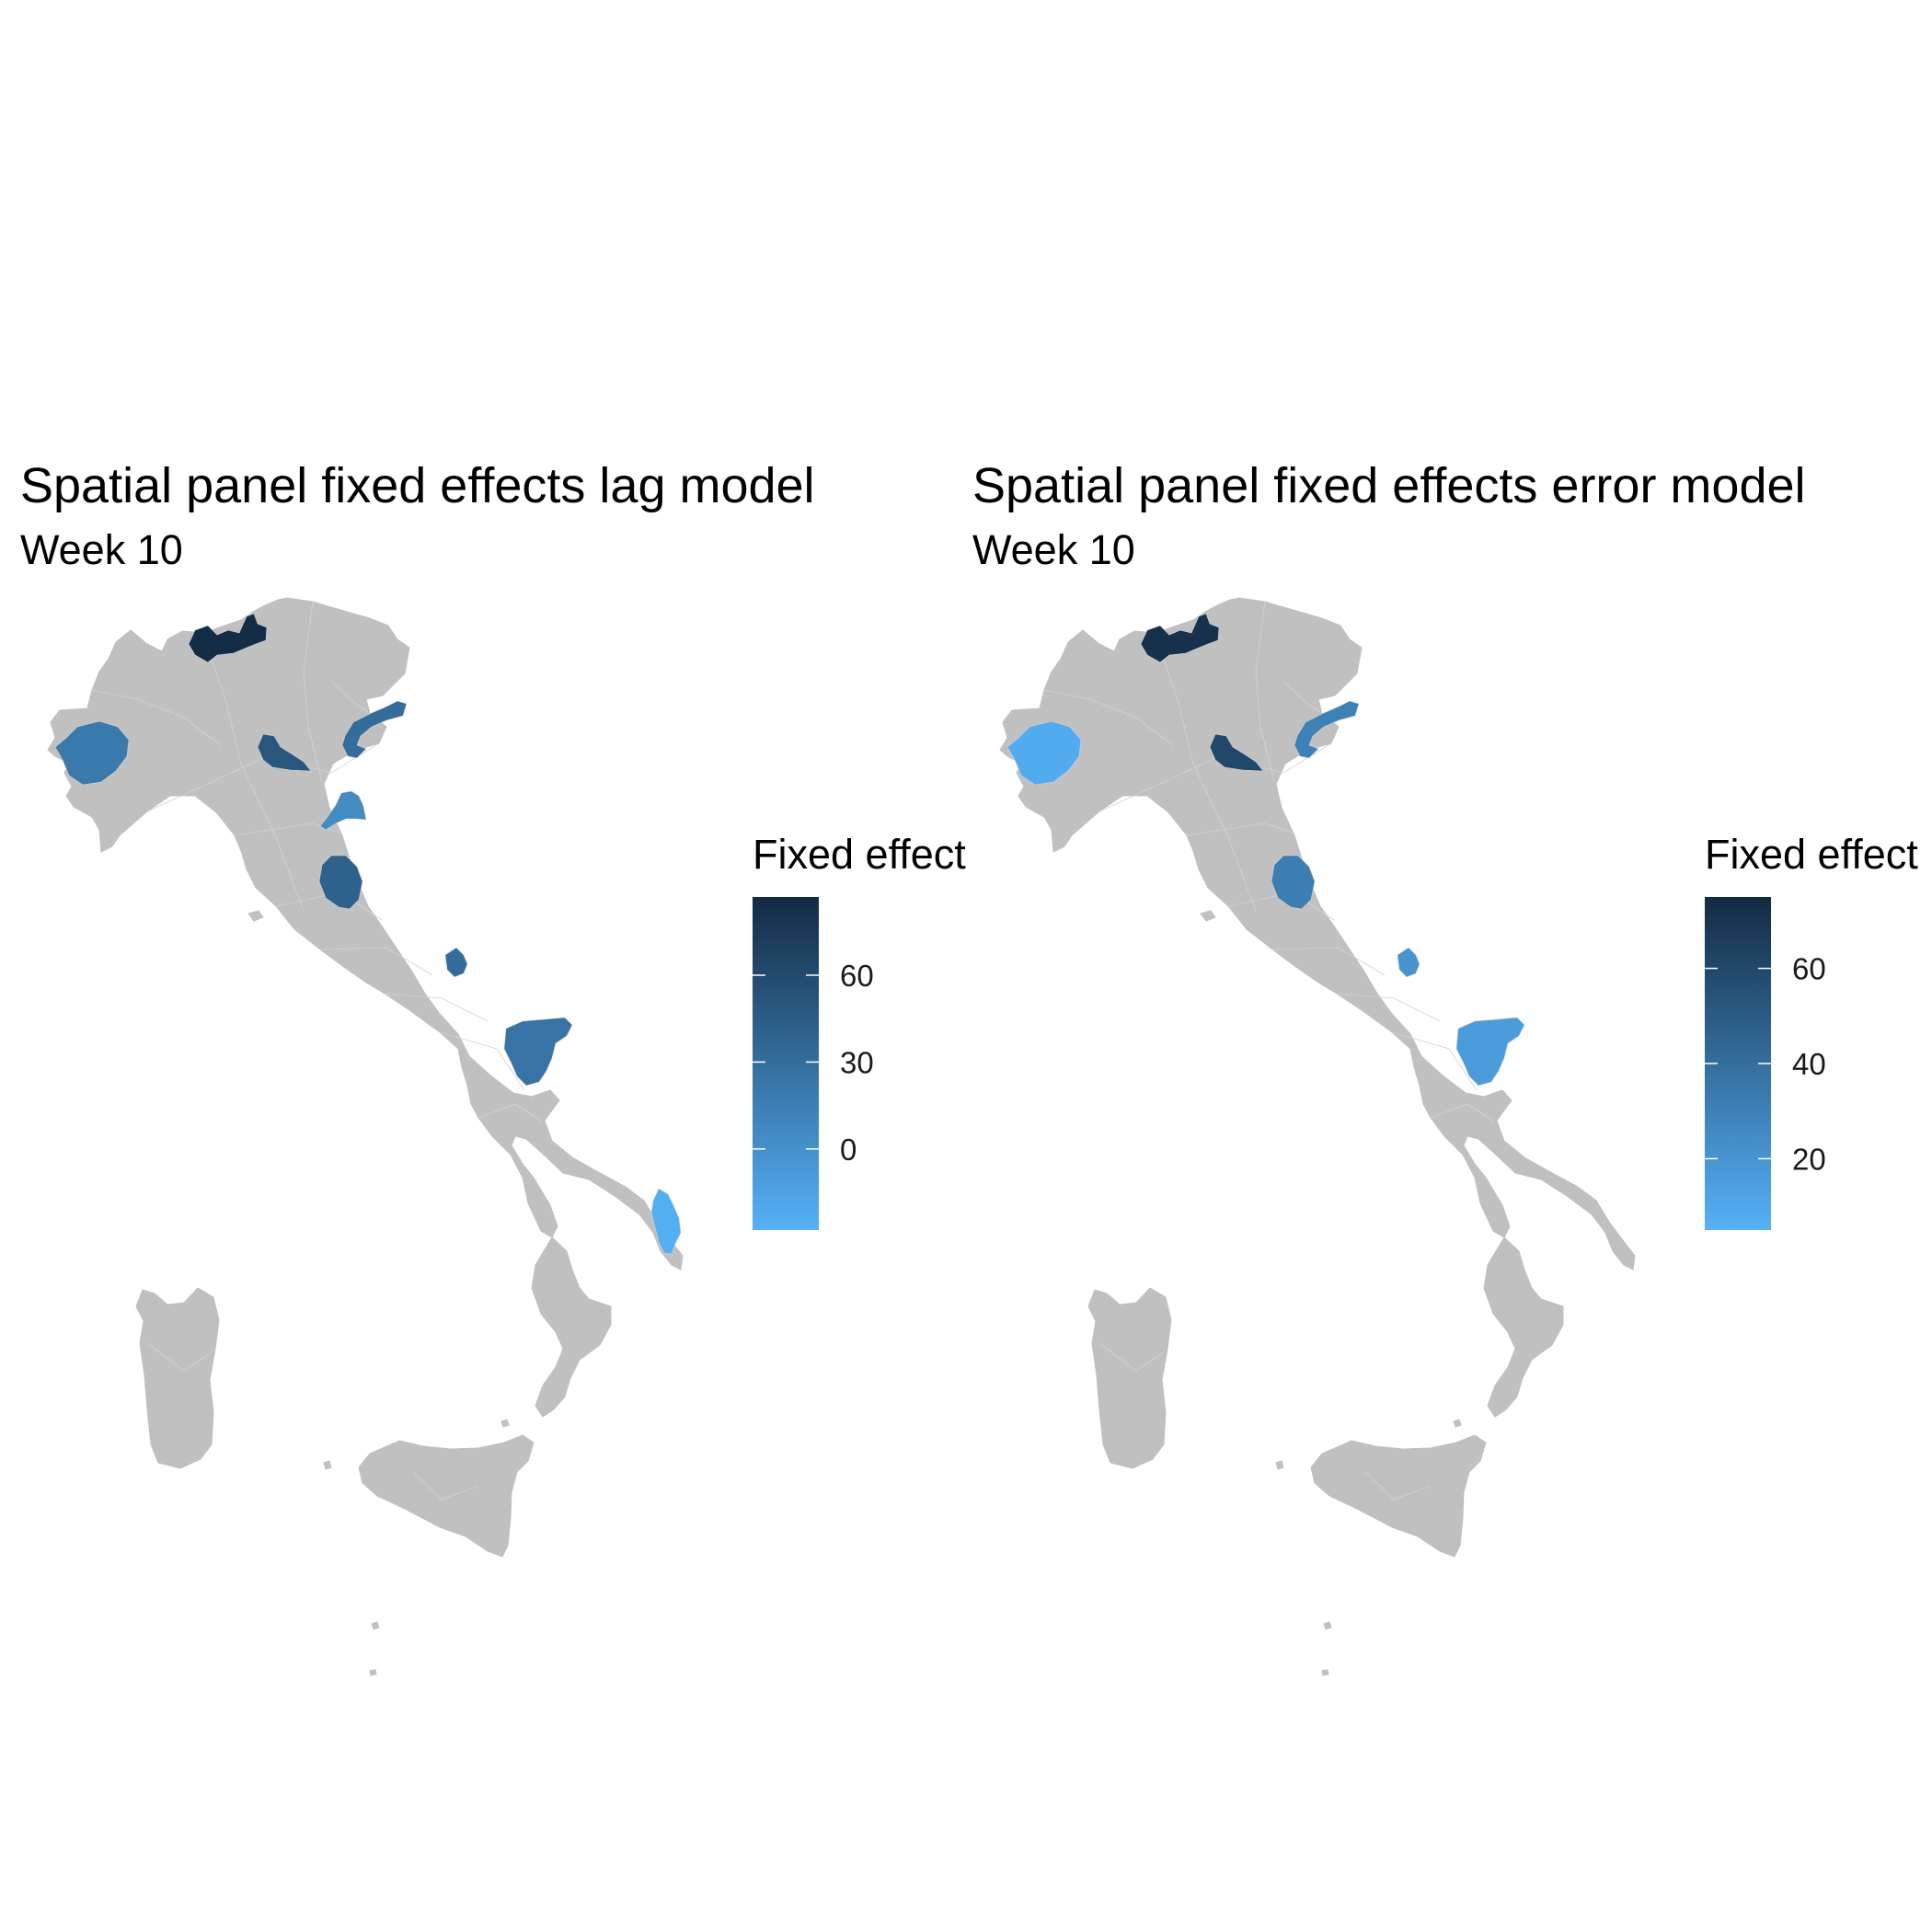 The height and width of the screenshot is (1932, 1932). I want to click on region-heel-tip-province, so click(666, 1221).